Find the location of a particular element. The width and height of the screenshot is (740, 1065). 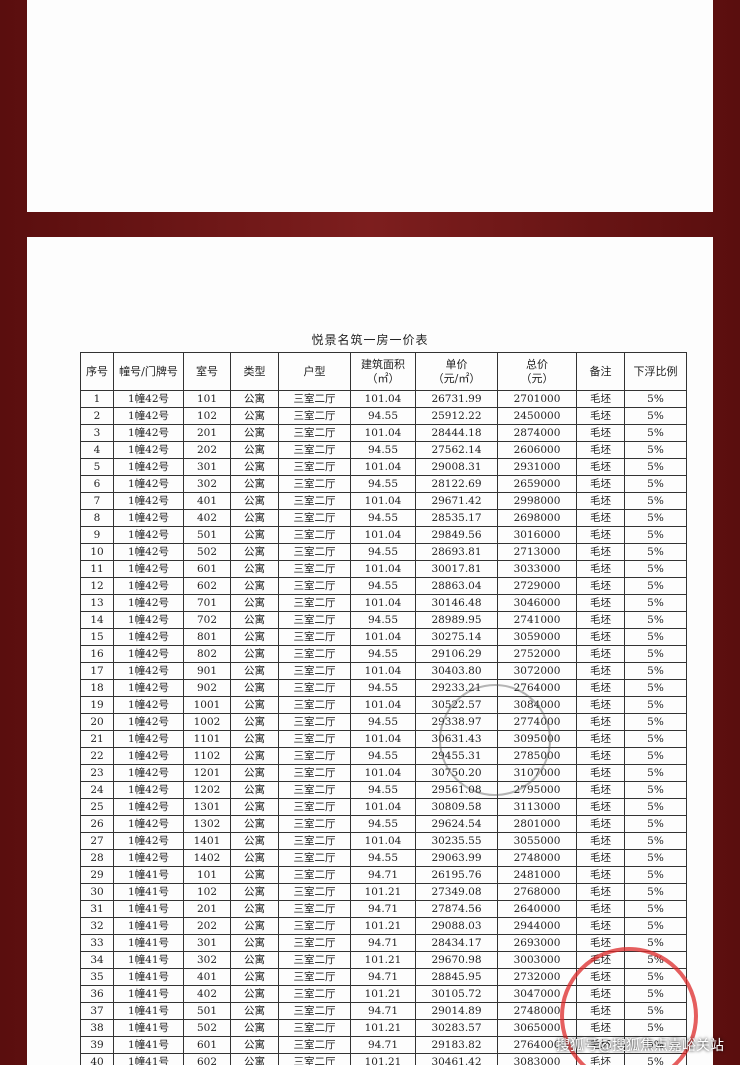

table-title: 悦景名筑一房一价表 is located at coordinates (370, 340).